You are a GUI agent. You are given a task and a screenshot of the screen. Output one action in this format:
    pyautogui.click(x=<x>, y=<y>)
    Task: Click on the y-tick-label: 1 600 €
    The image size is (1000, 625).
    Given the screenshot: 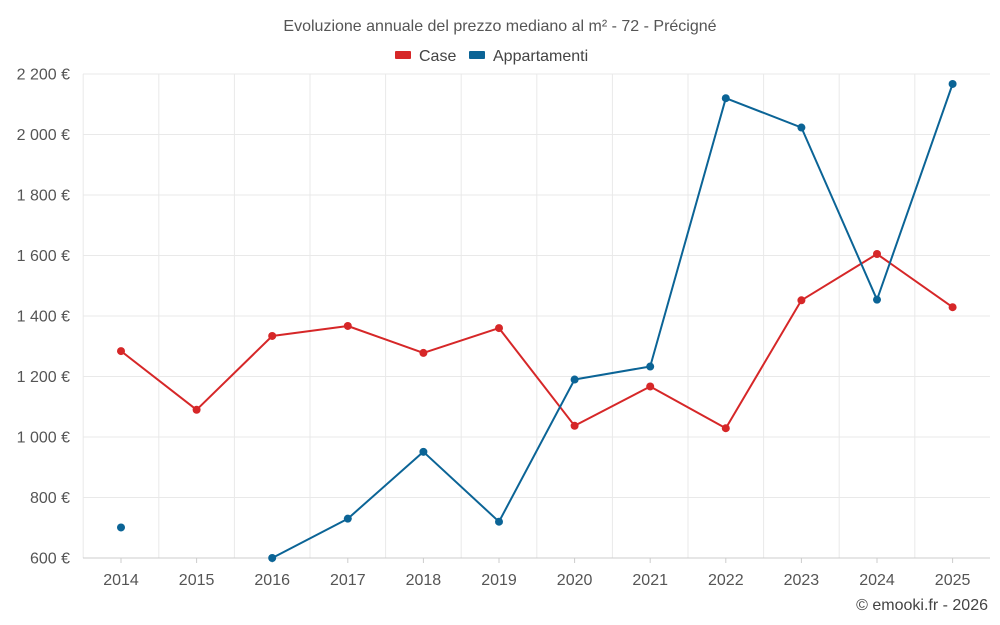 What is the action you would take?
    pyautogui.click(x=43, y=256)
    